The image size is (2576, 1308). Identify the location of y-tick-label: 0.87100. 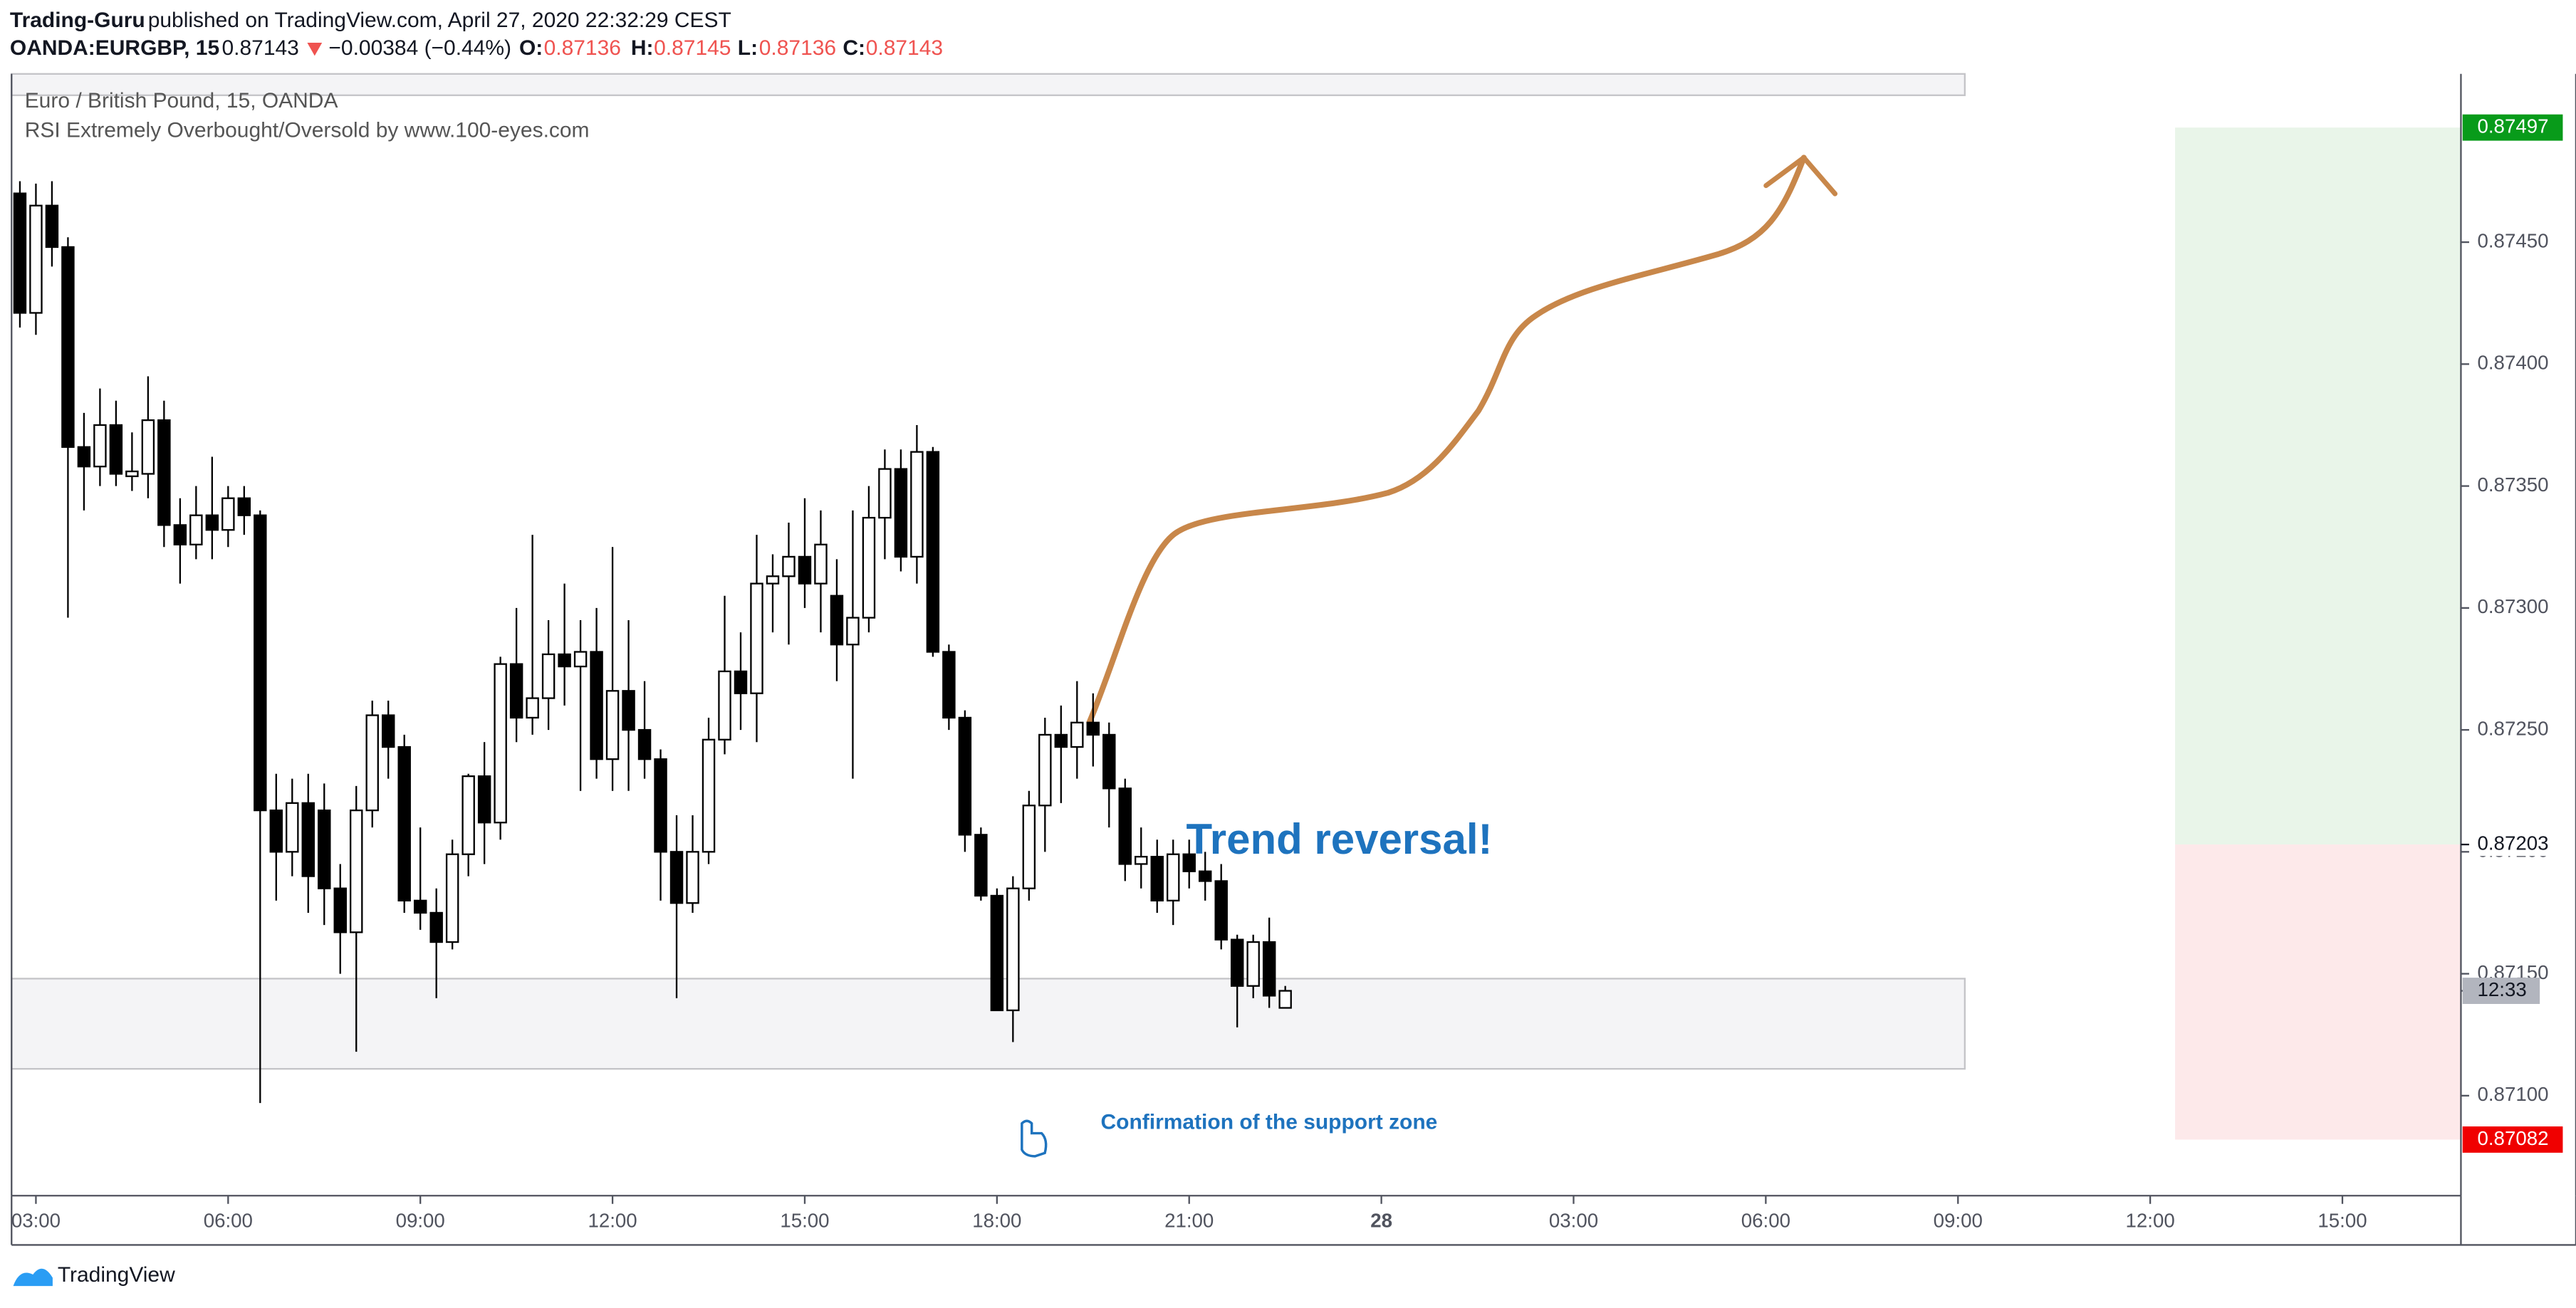
(2512, 1094).